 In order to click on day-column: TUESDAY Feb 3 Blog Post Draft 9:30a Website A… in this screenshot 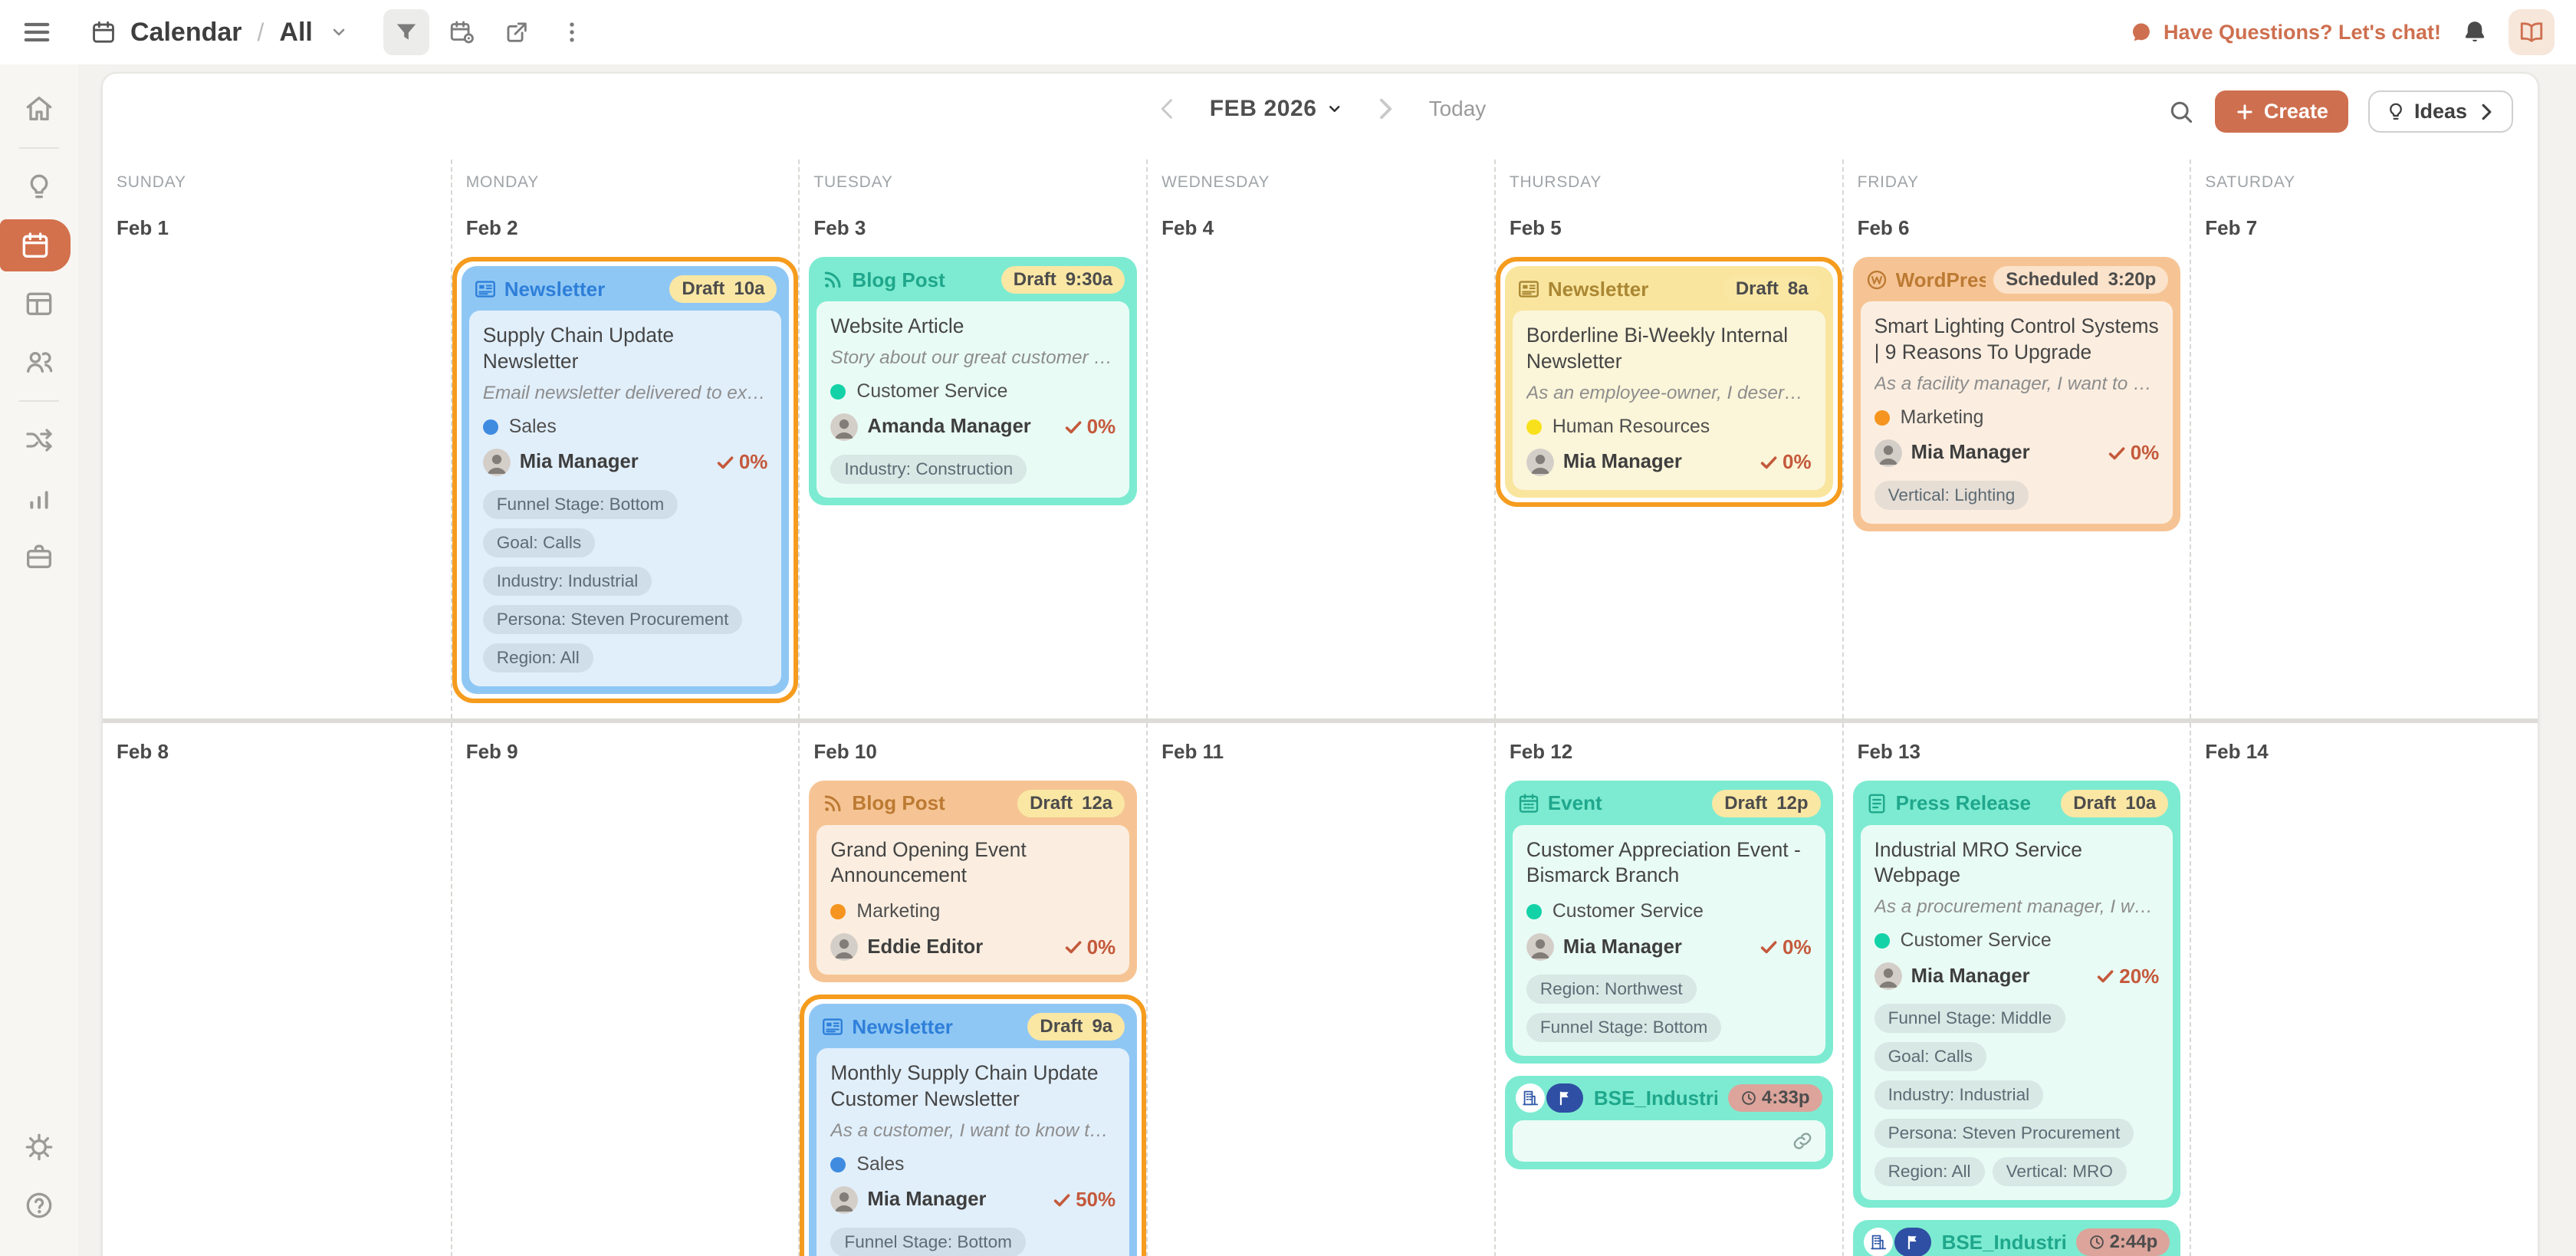, I will do `click(972, 439)`.